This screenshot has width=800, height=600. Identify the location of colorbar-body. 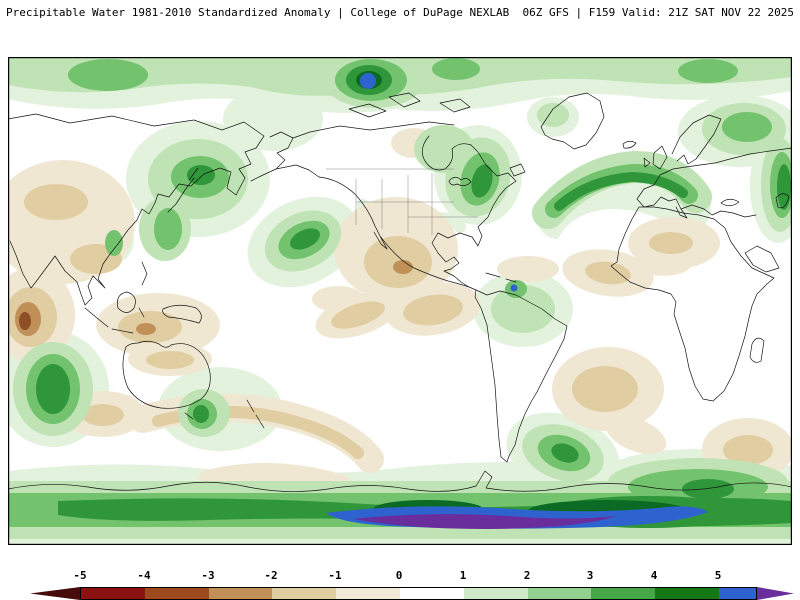
(418, 593).